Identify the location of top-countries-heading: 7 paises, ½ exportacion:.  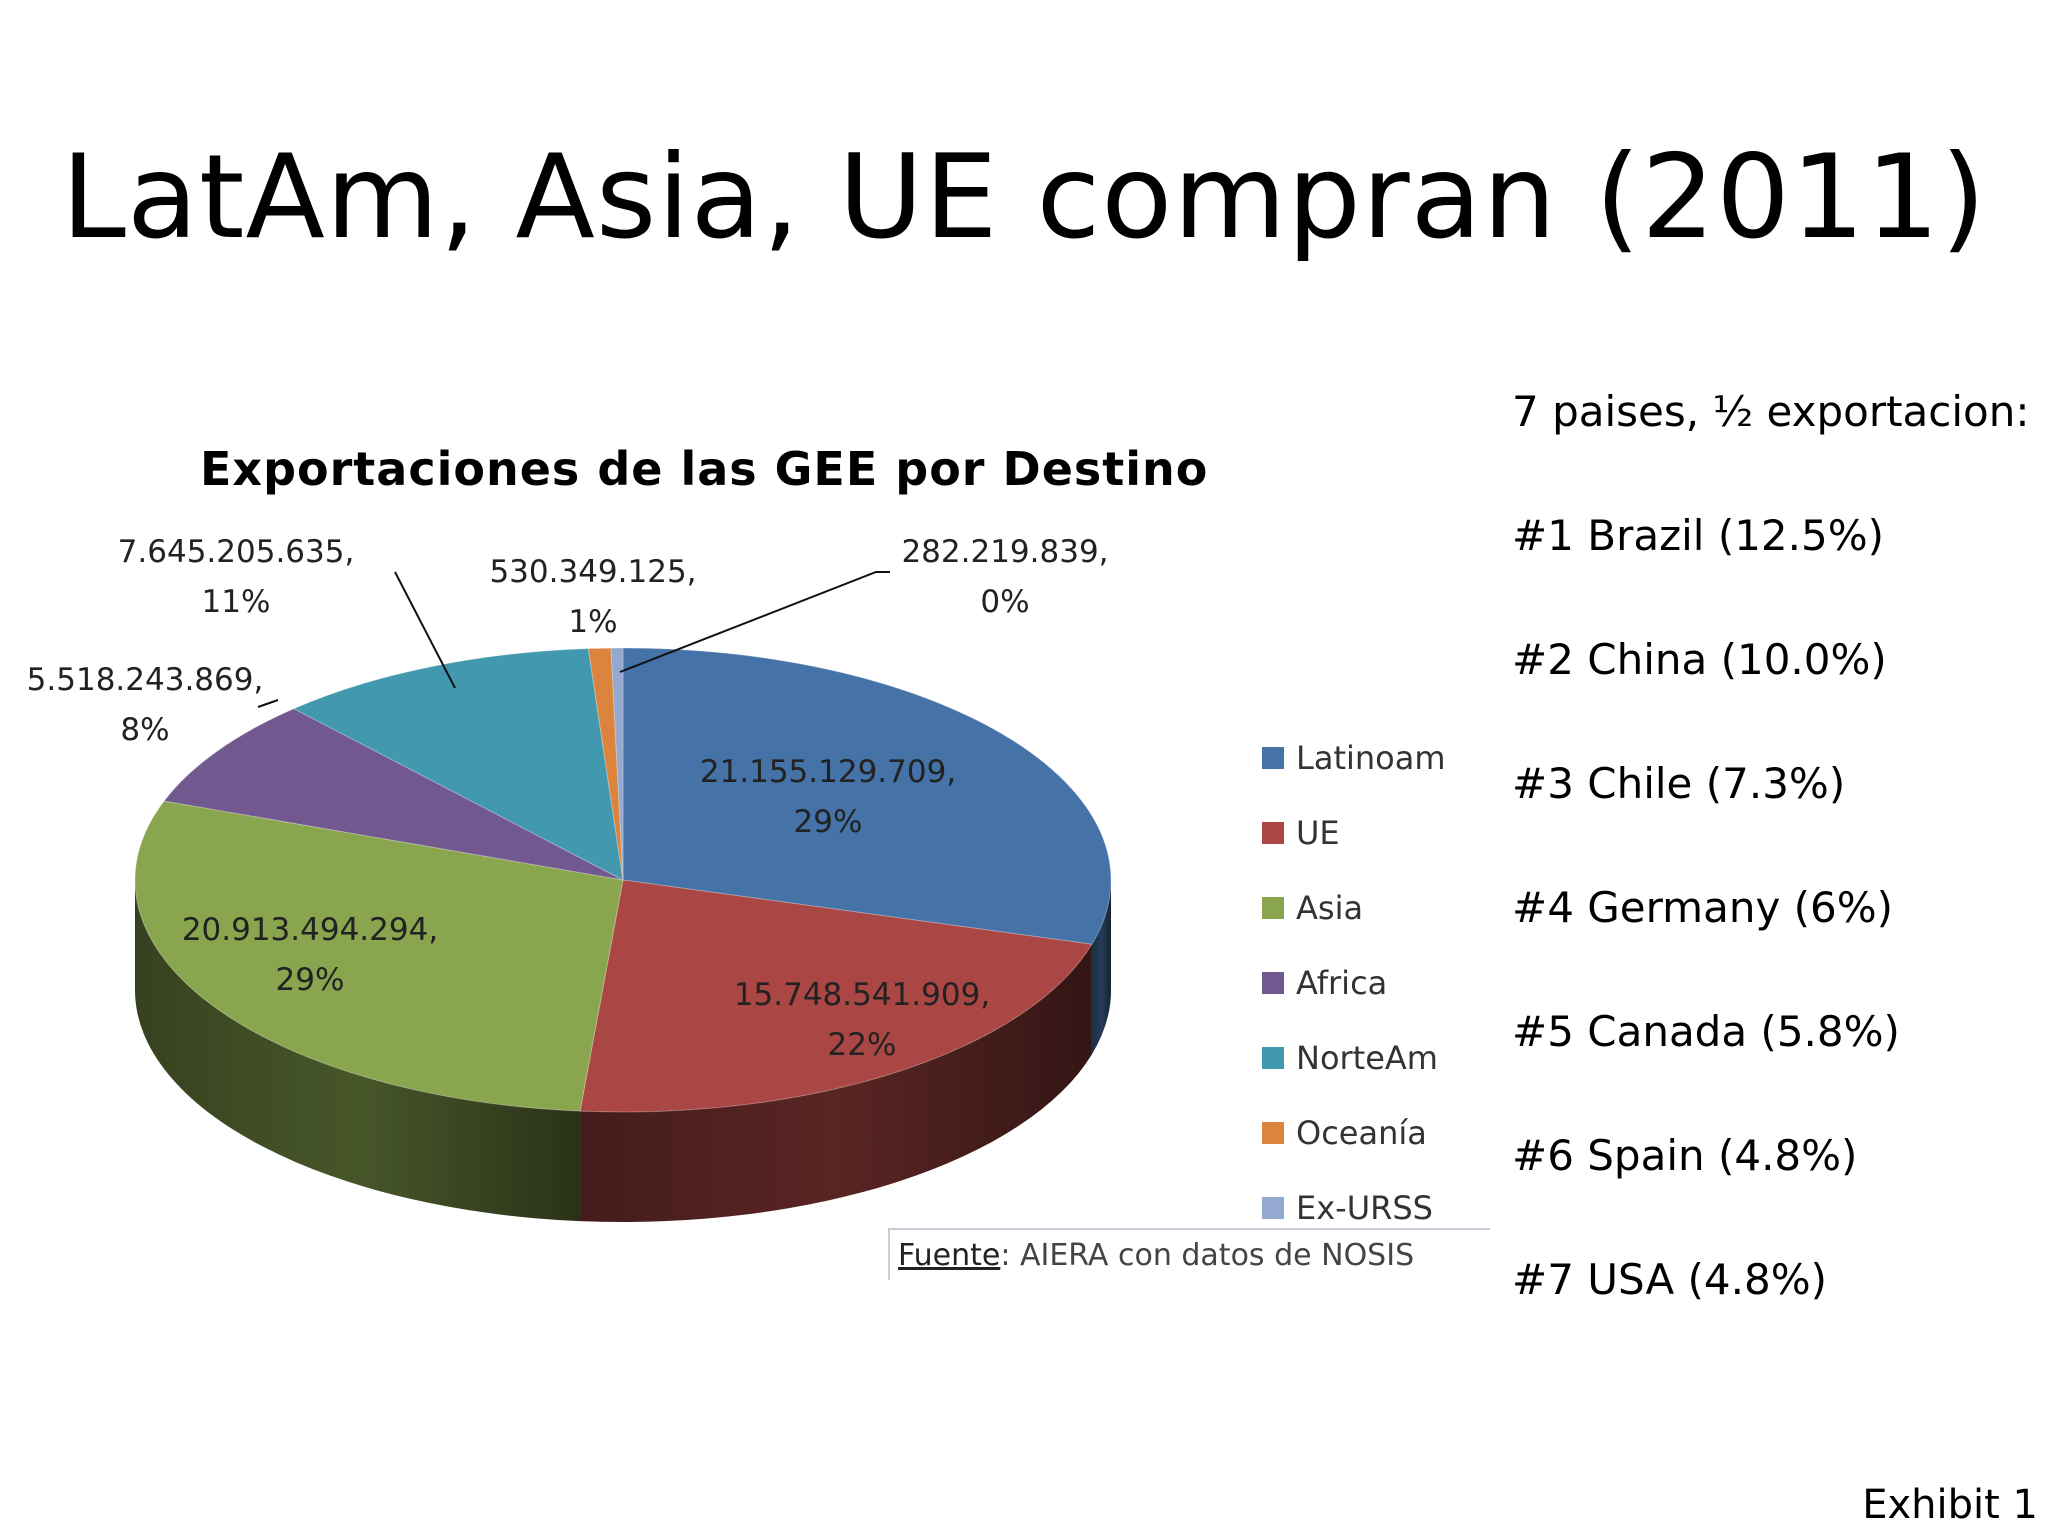
(1771, 411).